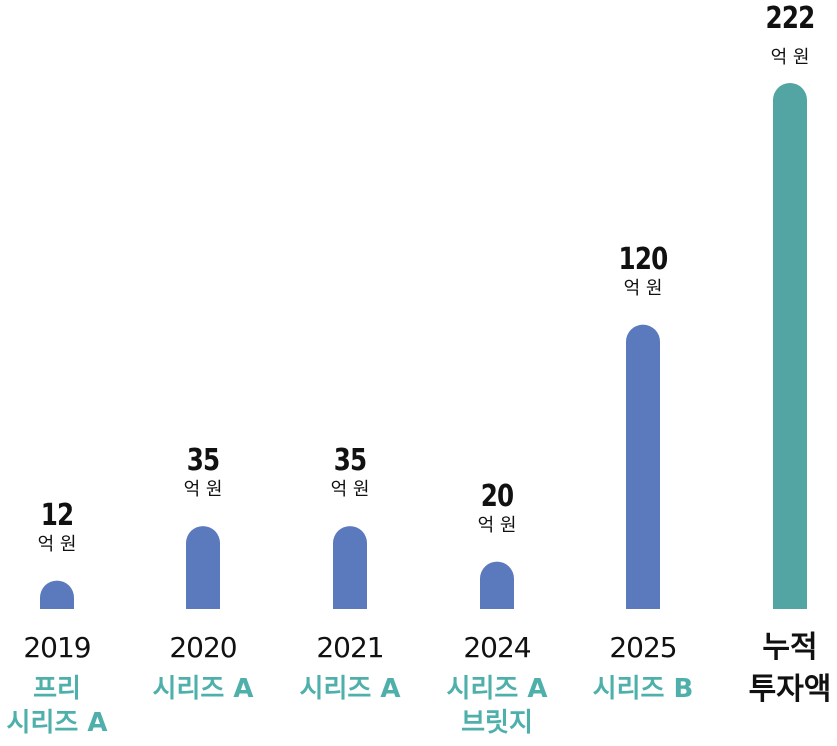 The image size is (837, 746). Describe the element at coordinates (350, 567) in the screenshot. I see `bar-2021` at that location.